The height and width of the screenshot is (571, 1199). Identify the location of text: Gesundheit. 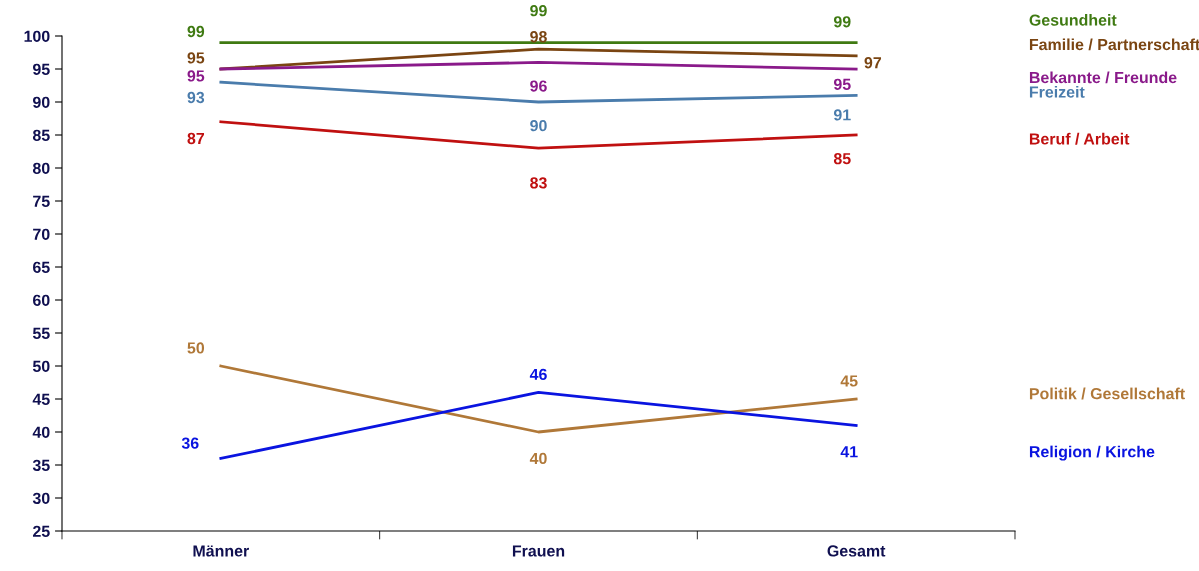
(1073, 20).